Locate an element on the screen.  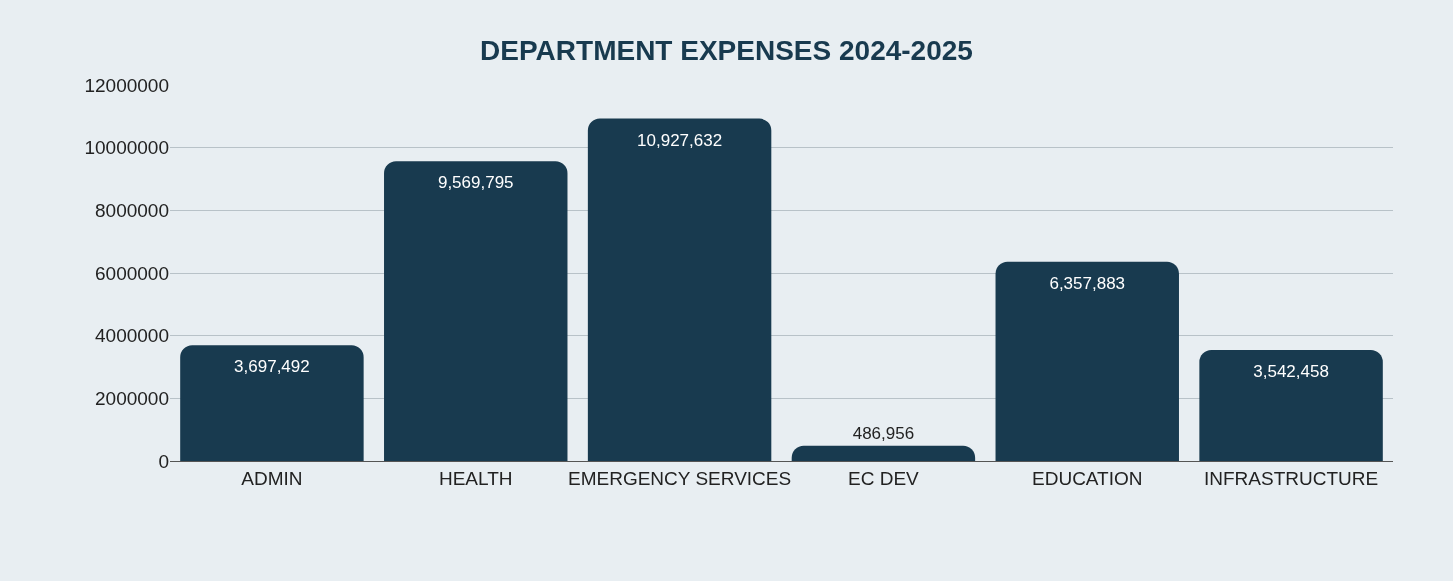
x-tick-label: INFRASTRUCTURE is located at coordinates (1291, 478).